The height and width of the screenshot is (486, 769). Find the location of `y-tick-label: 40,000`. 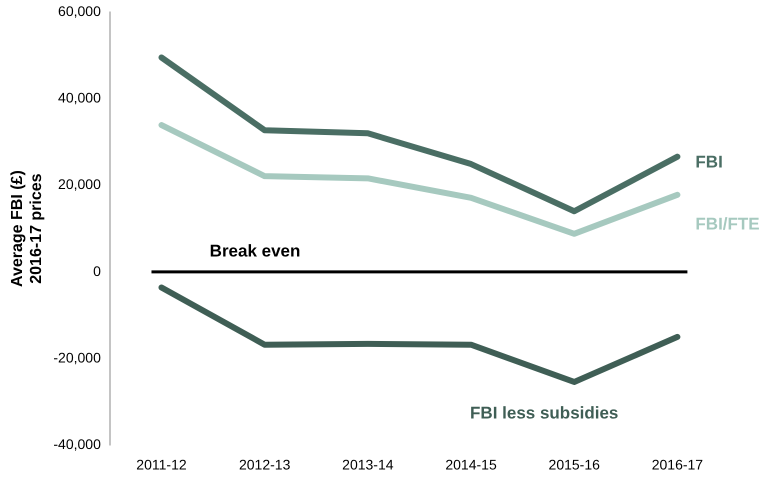

y-tick-label: 40,000 is located at coordinates (80, 98).